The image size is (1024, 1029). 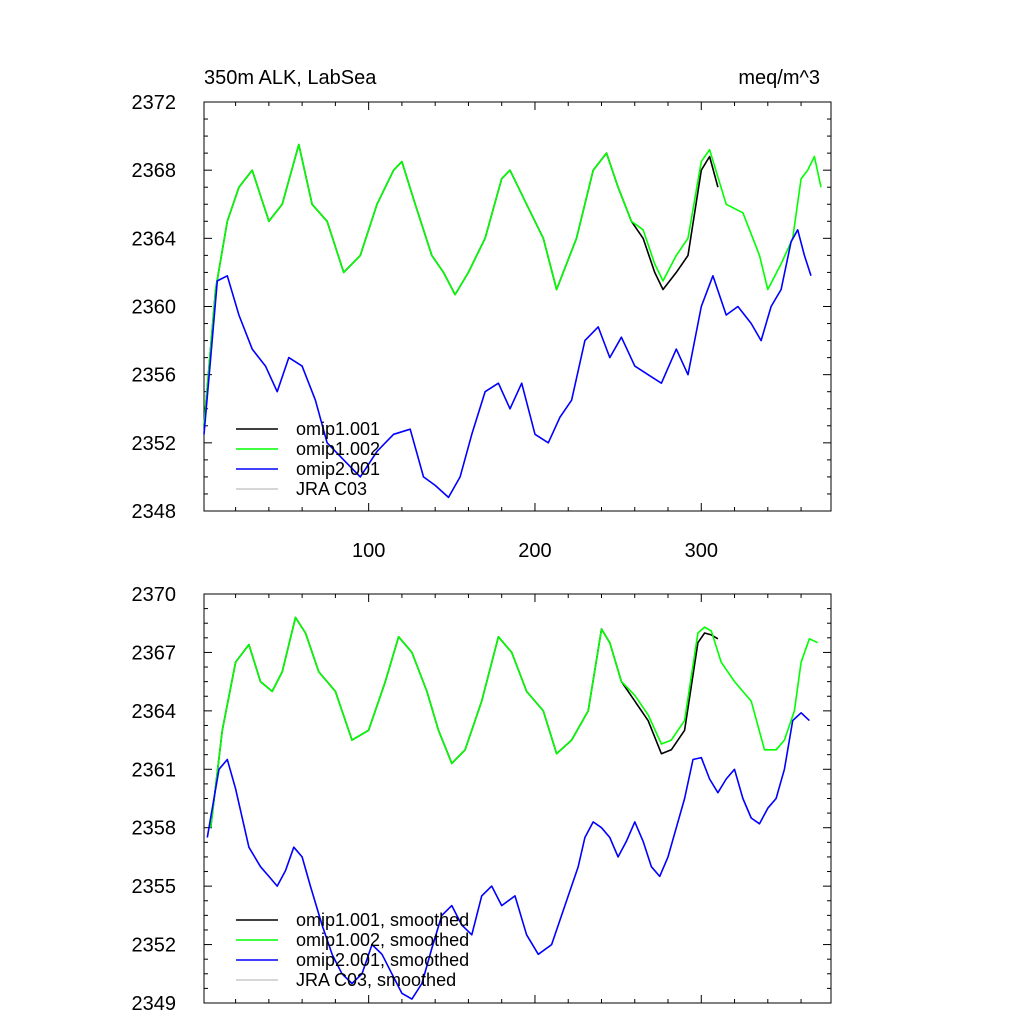 What do you see at coordinates (154, 770) in the screenshot?
I see `ytick-label: 2361` at bounding box center [154, 770].